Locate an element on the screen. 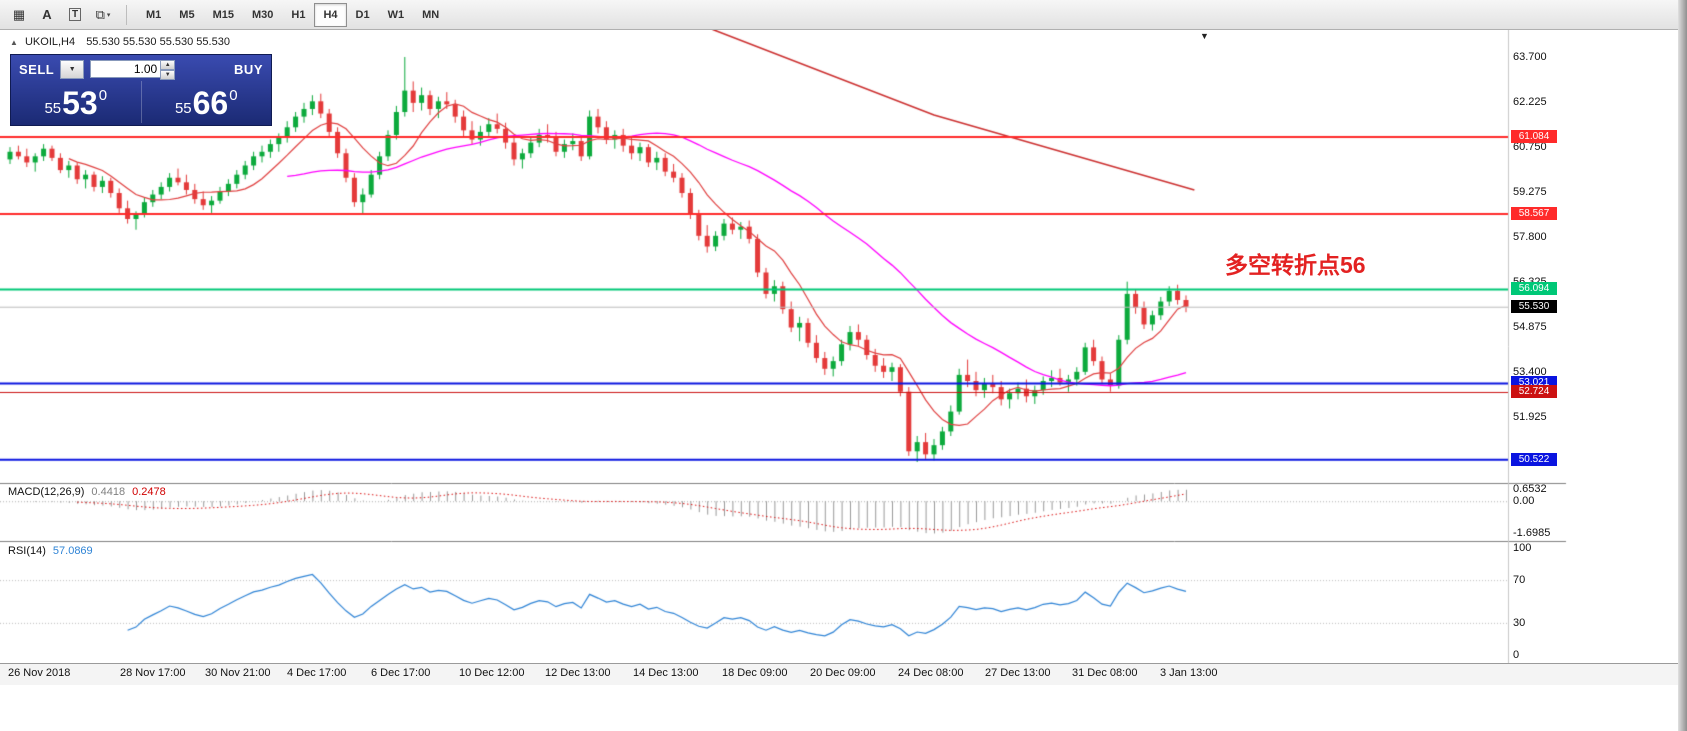 This screenshot has height=731, width=1687. time-axis-label: 18 Dec 09:00 is located at coordinates (755, 673).